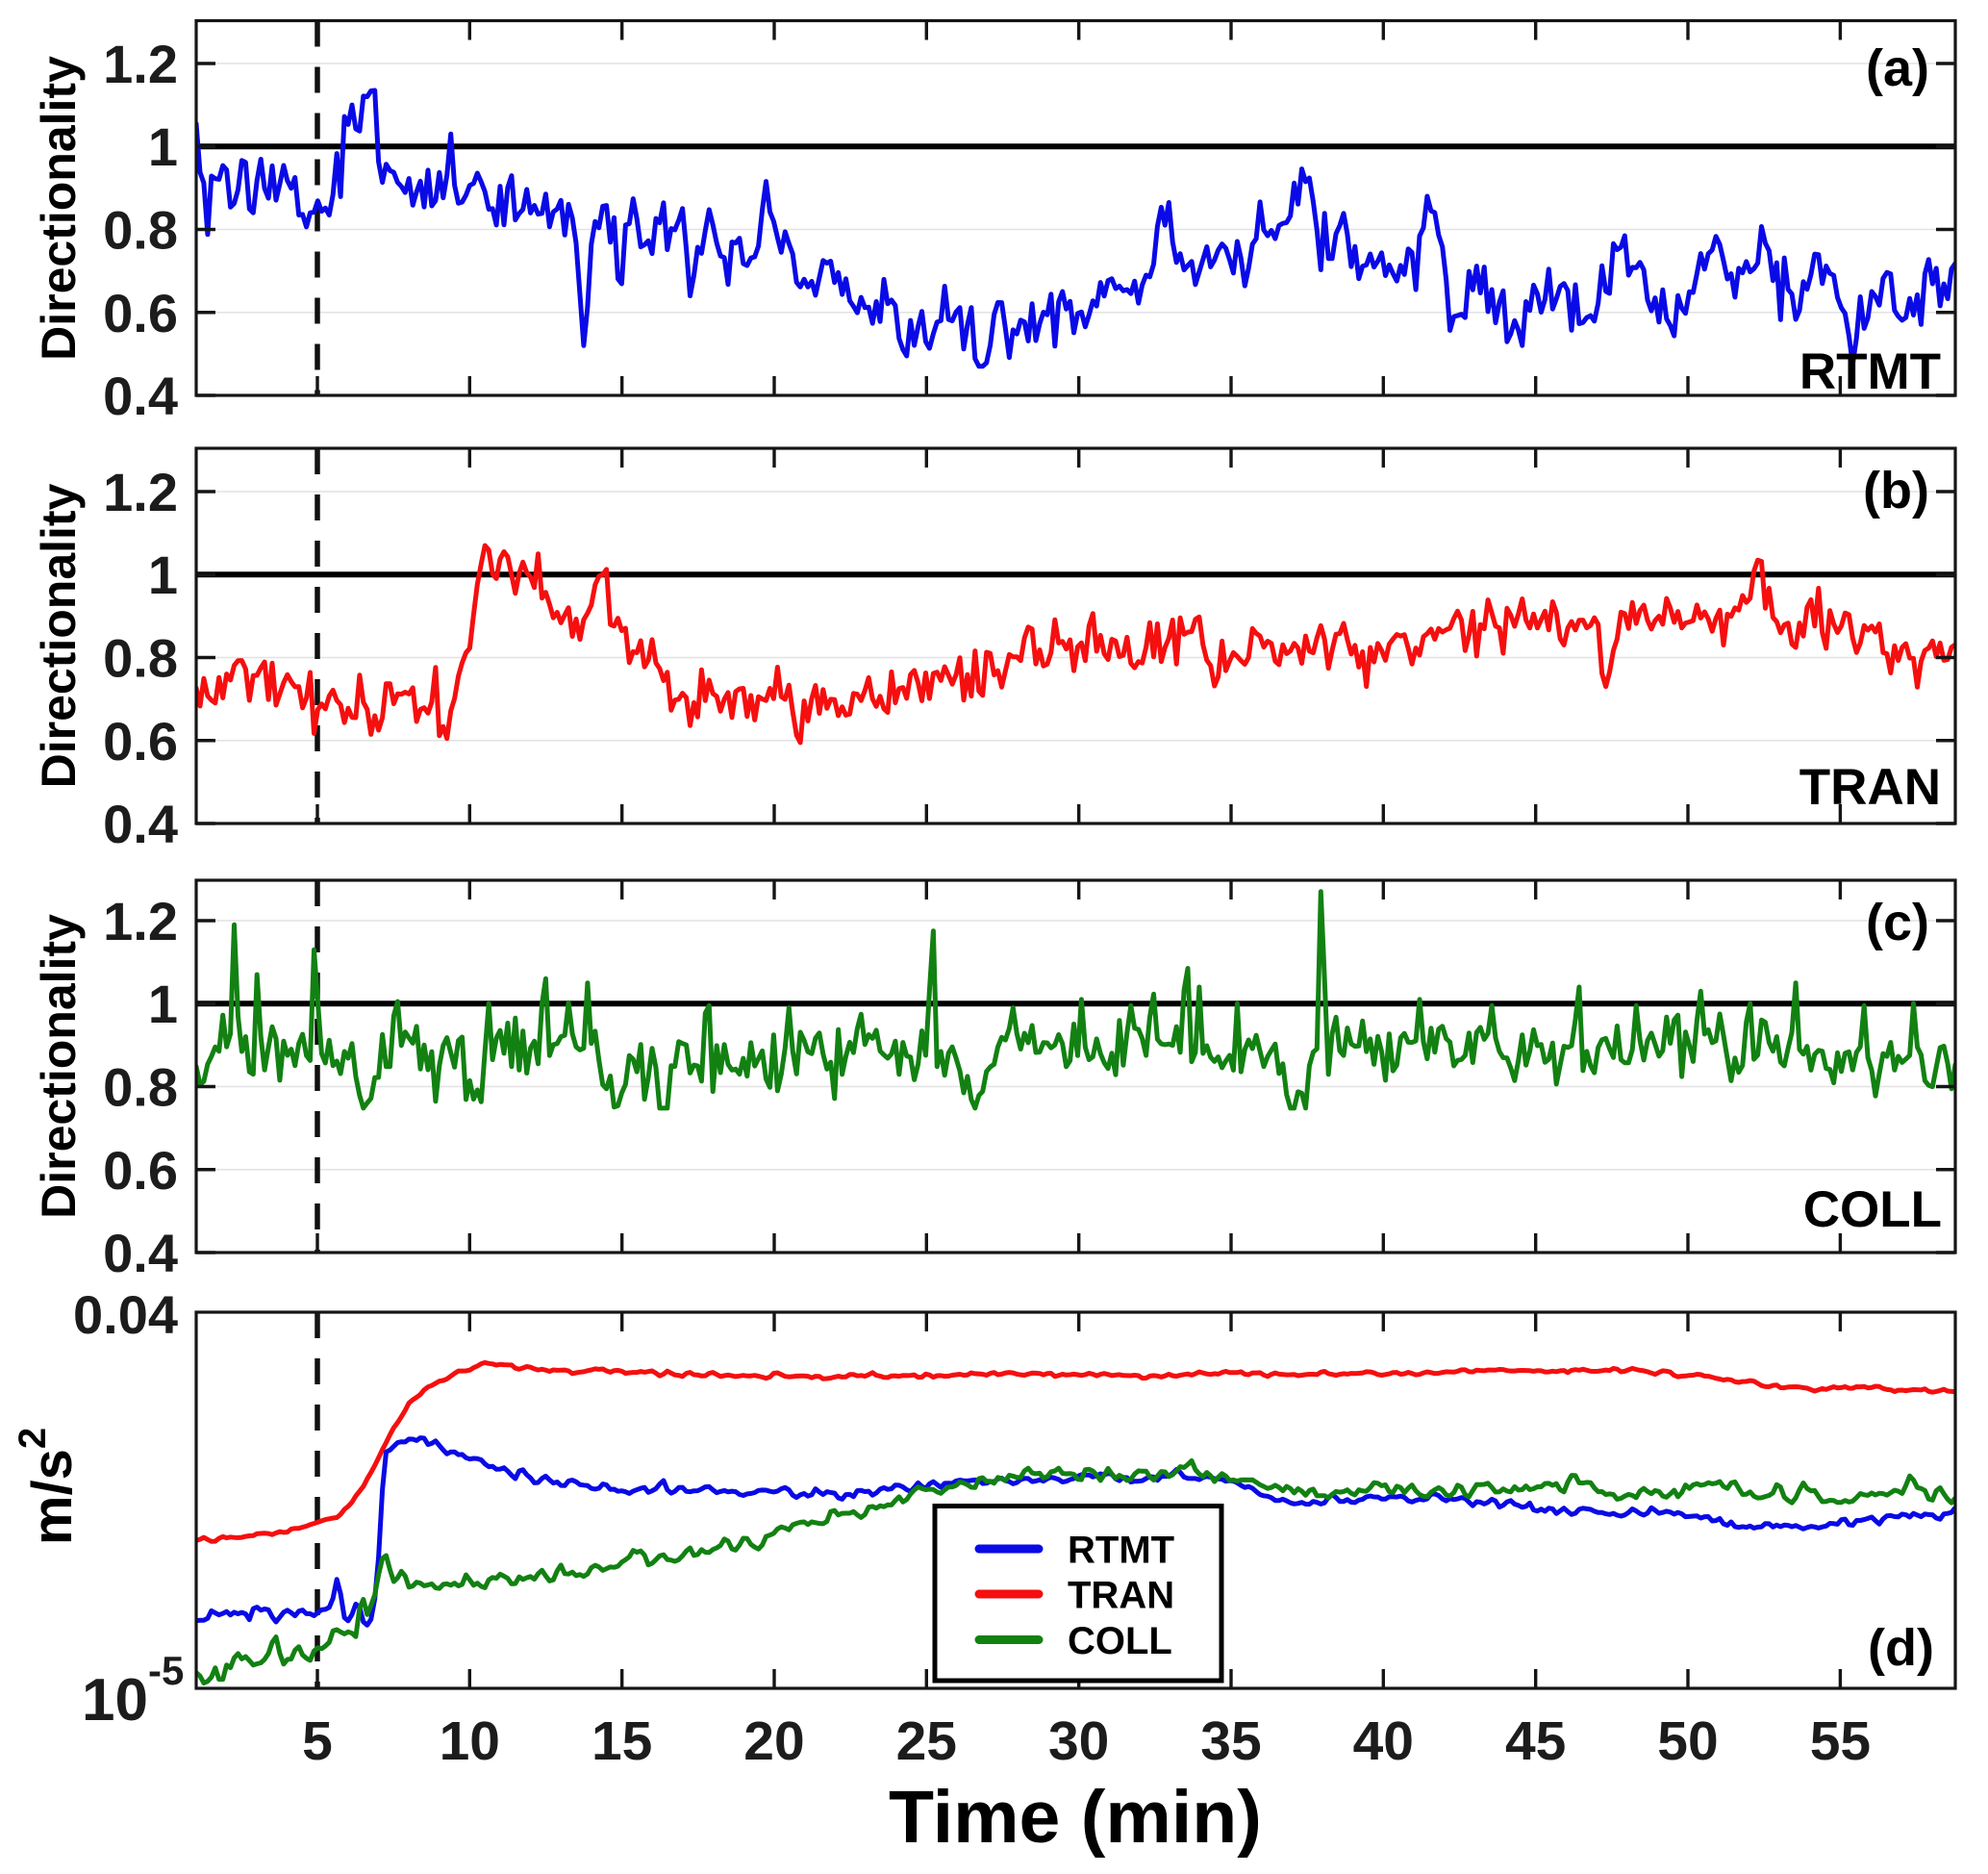 This screenshot has height=1874, width=1988. What do you see at coordinates (1383, 1741) in the screenshot?
I see `svg-text: 40` at bounding box center [1383, 1741].